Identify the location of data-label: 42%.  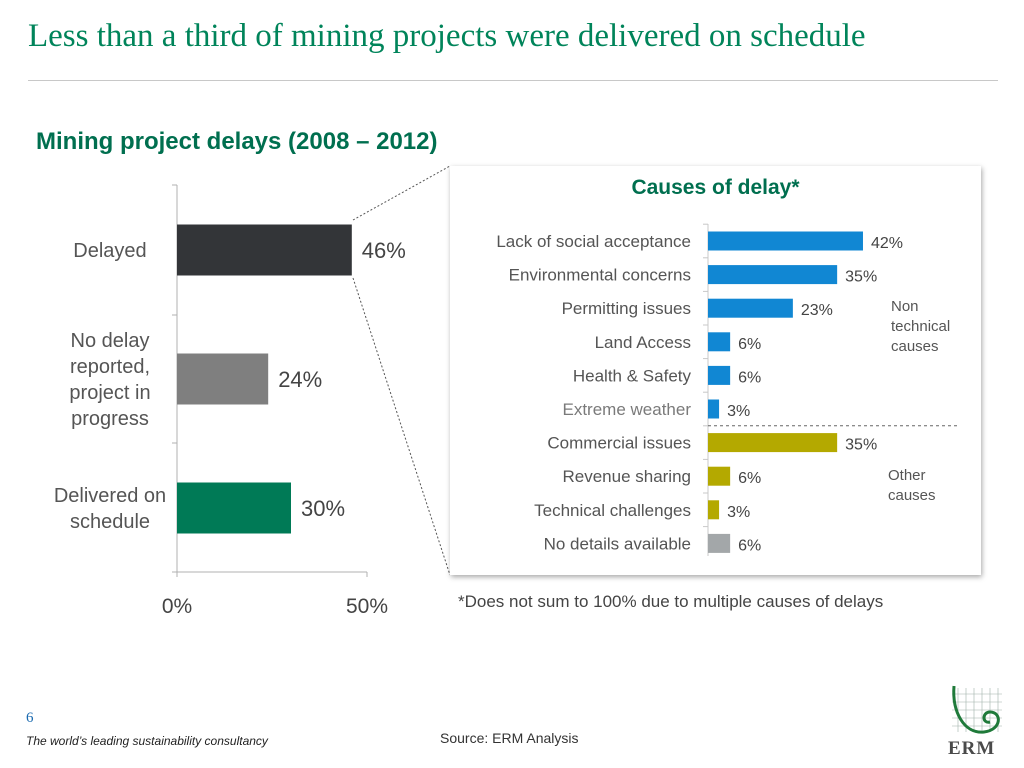
(887, 243).